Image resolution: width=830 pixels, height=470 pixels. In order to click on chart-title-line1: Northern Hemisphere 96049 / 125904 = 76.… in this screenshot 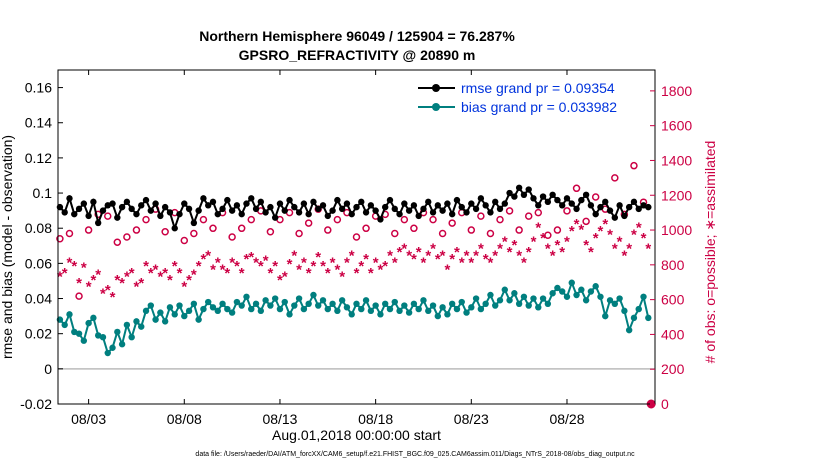, I will do `click(357, 36)`.